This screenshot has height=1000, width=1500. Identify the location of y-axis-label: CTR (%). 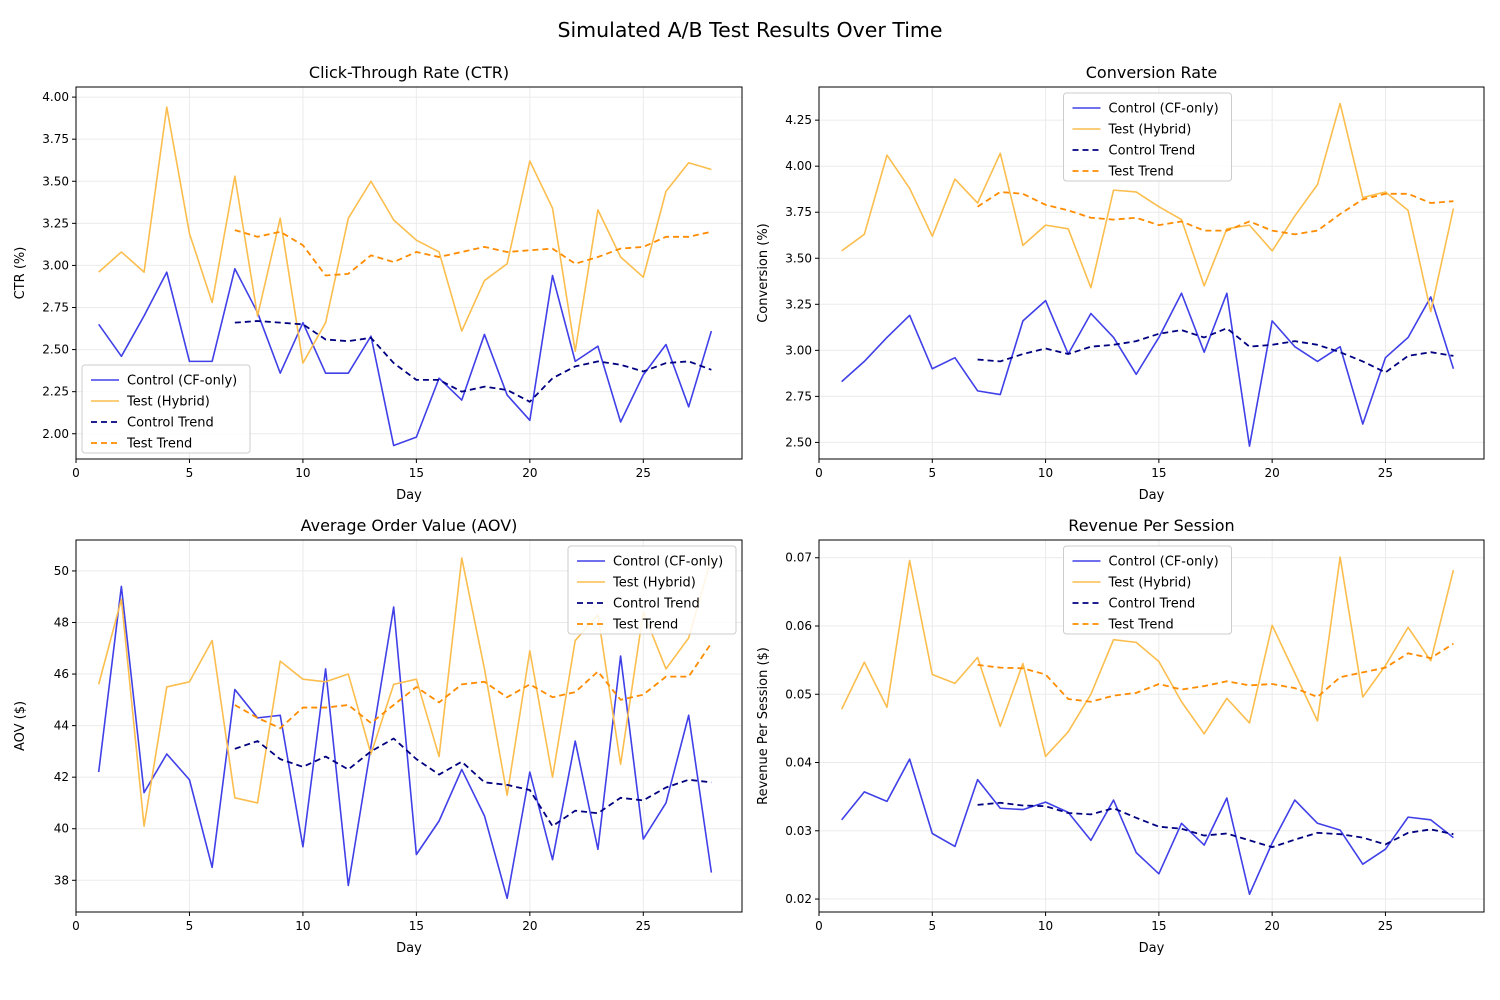
(20, 273).